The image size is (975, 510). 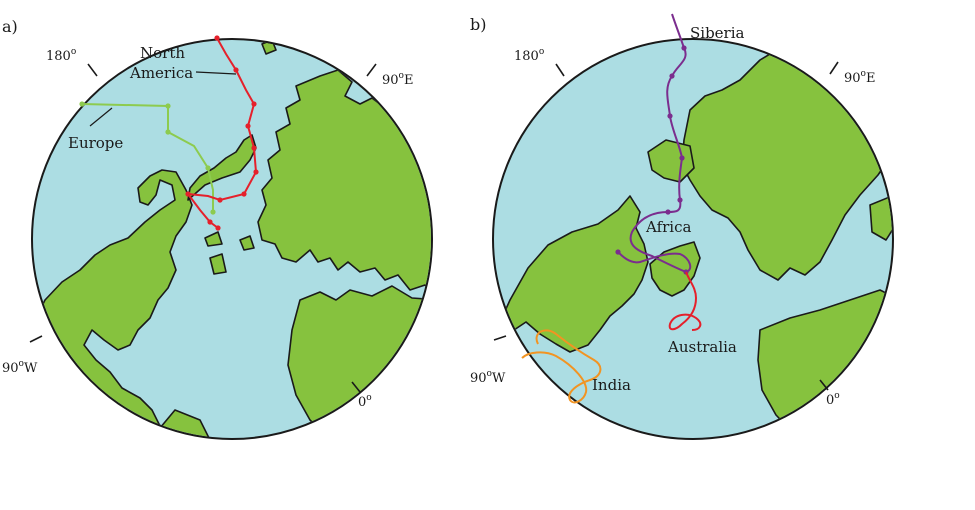 I want to click on panel-b-arctic-island, so click(x=671, y=161).